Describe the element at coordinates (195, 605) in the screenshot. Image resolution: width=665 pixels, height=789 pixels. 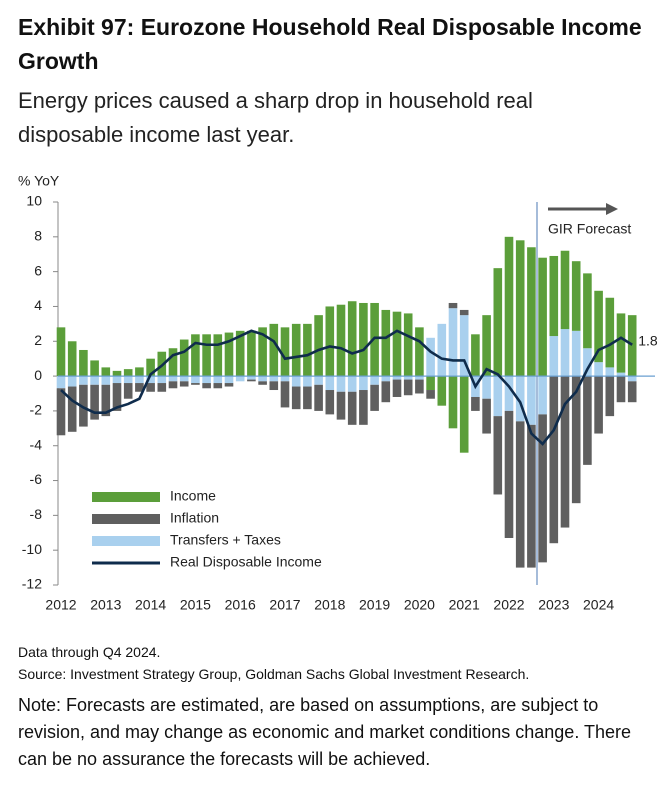
I see `x-tick-label: 2015` at that location.